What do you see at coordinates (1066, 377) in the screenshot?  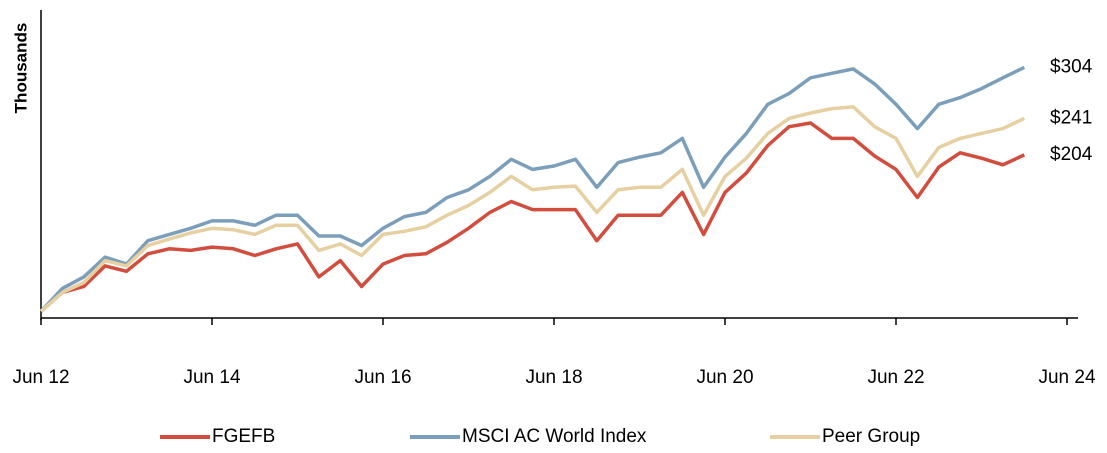 I see `x-tick-label: Jun 24` at bounding box center [1066, 377].